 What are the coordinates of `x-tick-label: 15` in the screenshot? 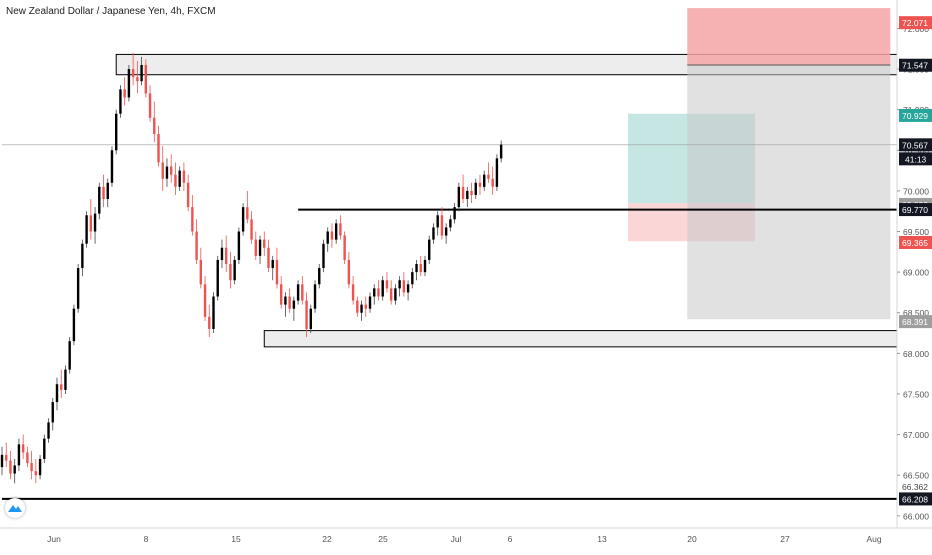 It's located at (236, 539).